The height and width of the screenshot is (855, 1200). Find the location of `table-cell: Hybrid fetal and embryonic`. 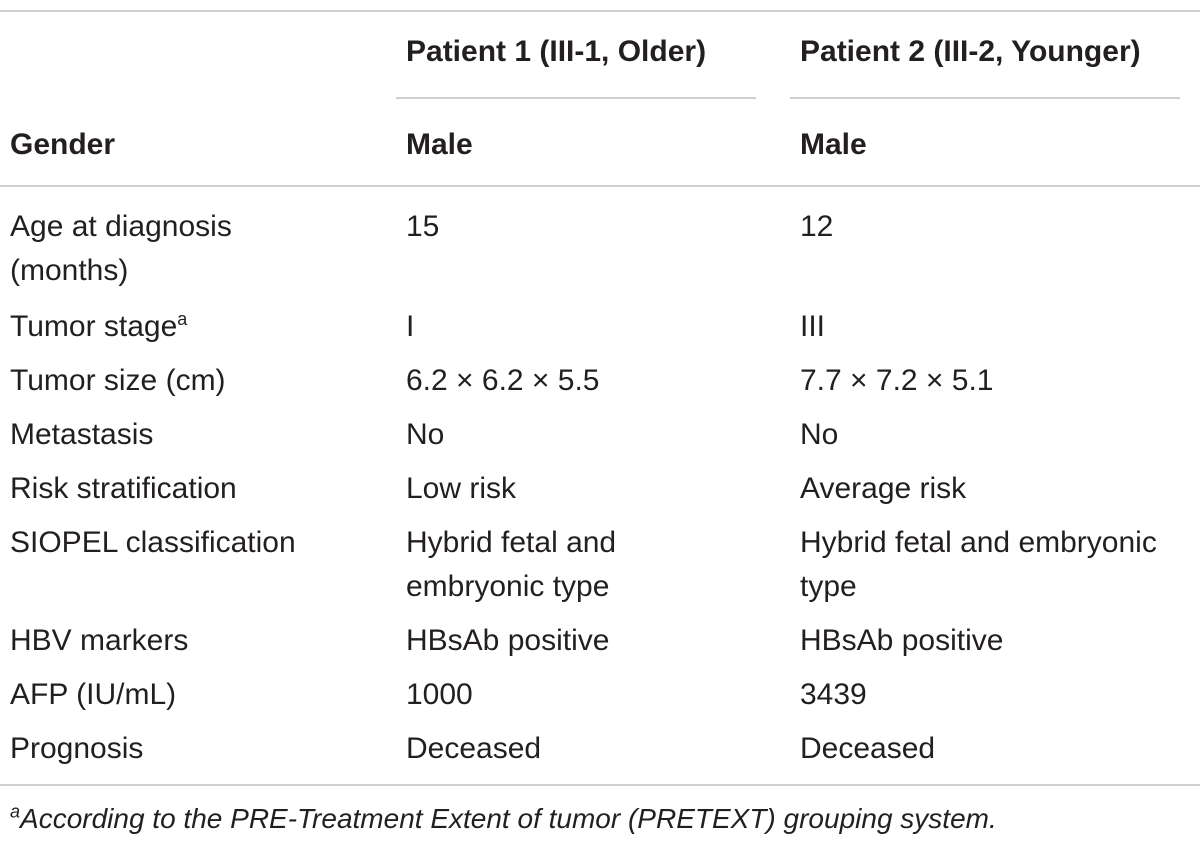

table-cell: Hybrid fetal and embryonic is located at coordinates (978, 542).